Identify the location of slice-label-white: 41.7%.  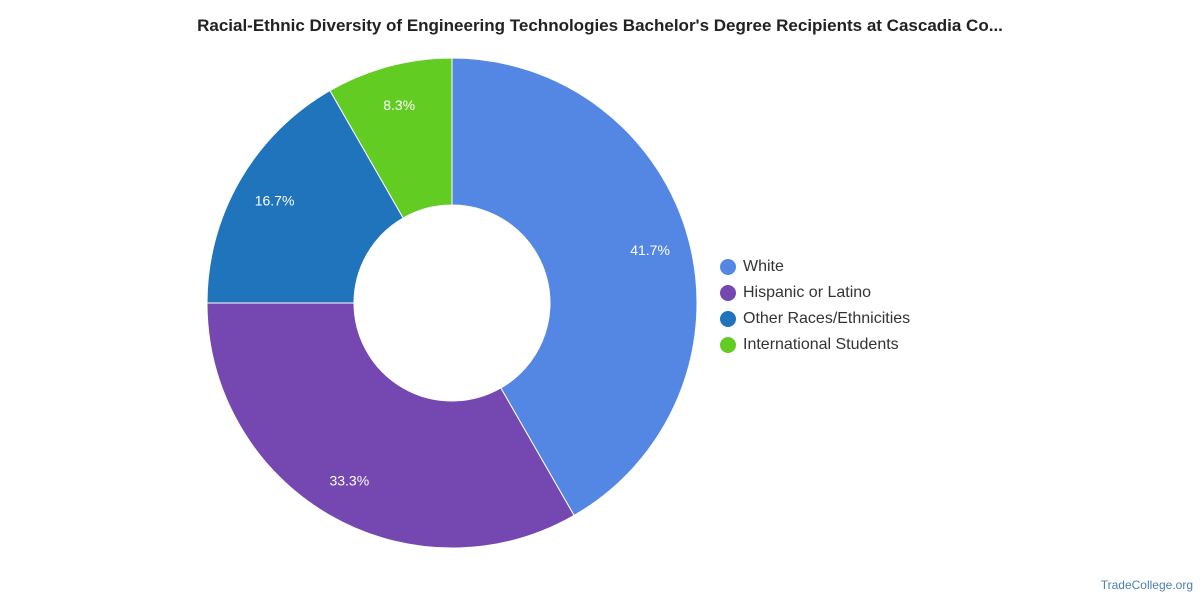
(650, 250).